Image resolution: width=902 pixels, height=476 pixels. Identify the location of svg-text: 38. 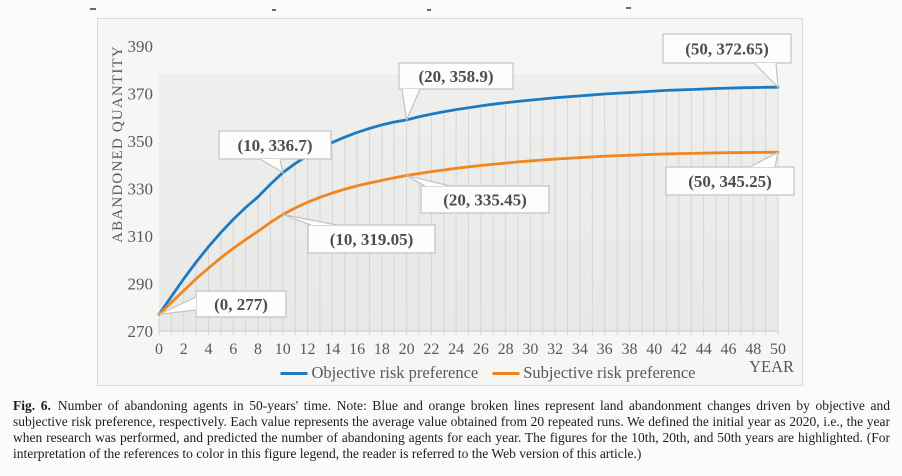
(629, 349).